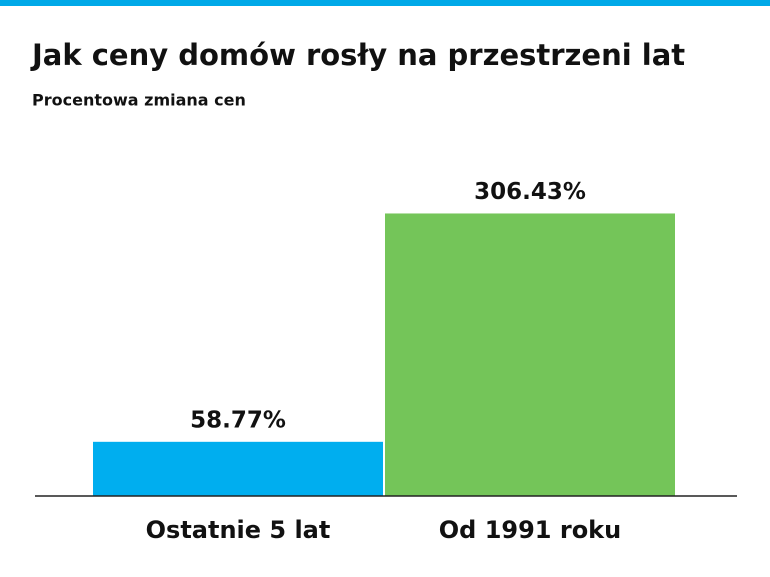  What do you see at coordinates (385, 3) in the screenshot?
I see `top-stripe` at bounding box center [385, 3].